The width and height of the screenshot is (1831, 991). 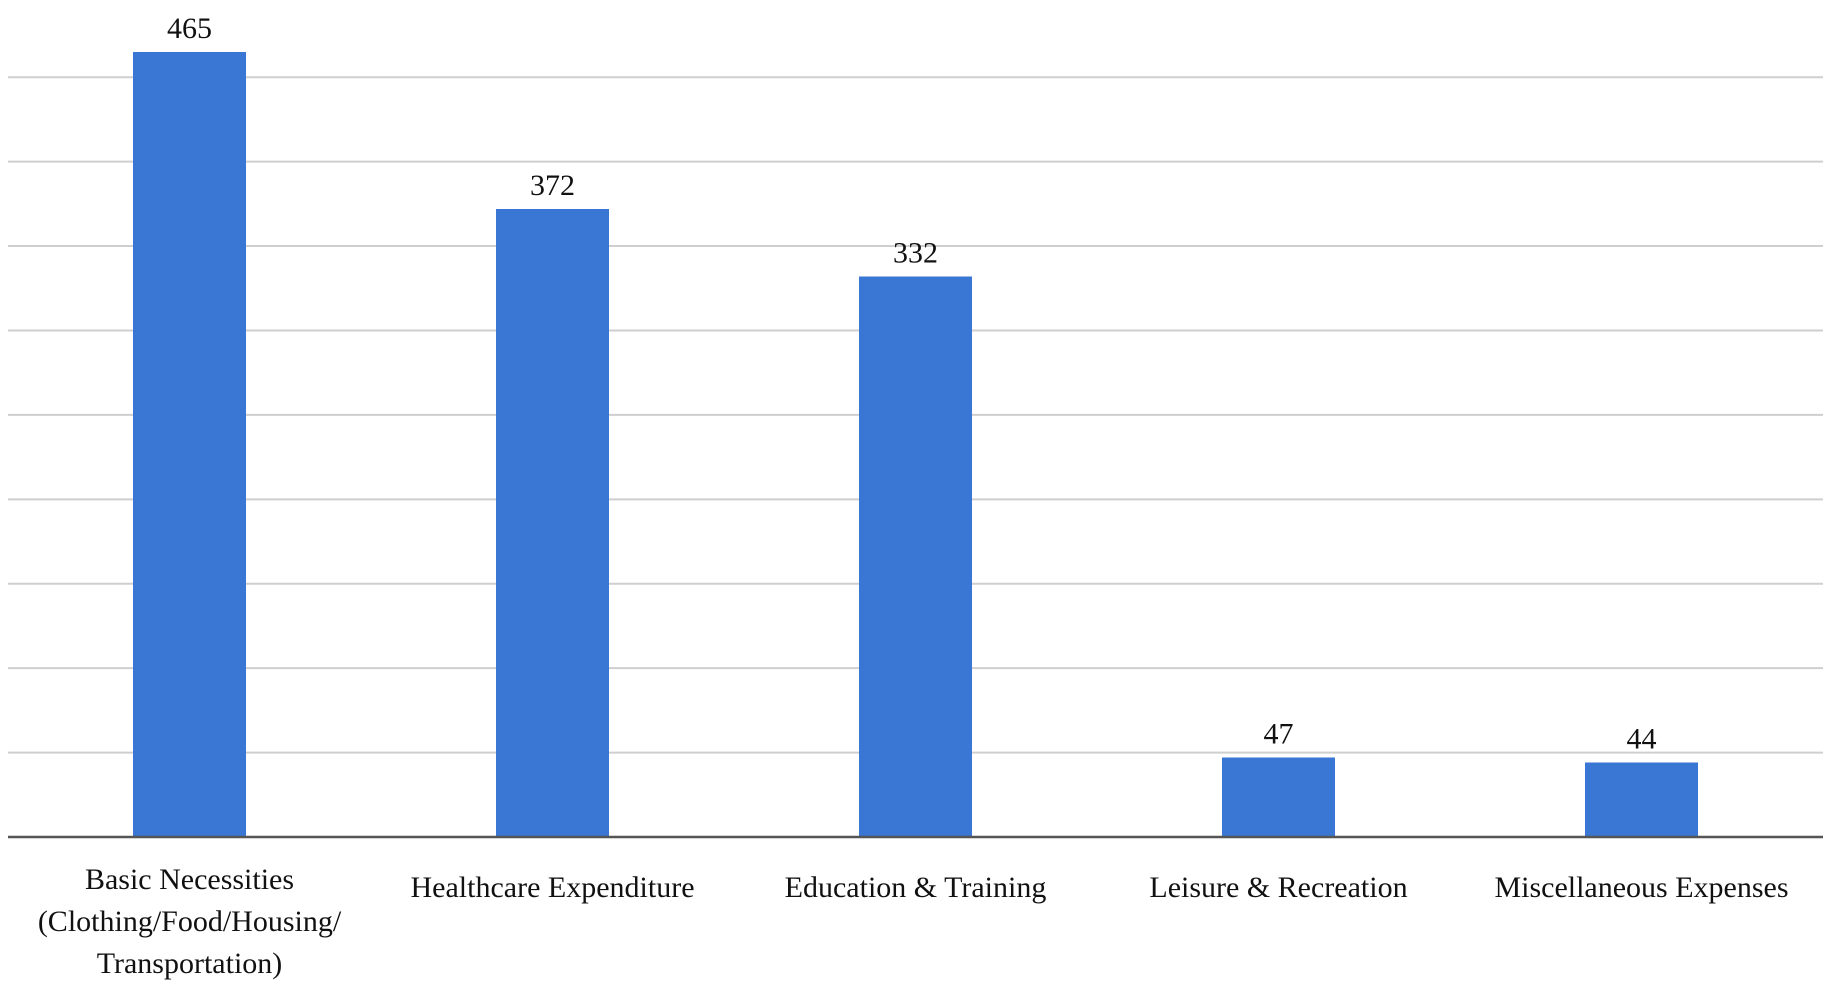 I want to click on category-label: Leisure & Recreation, so click(x=1278, y=887).